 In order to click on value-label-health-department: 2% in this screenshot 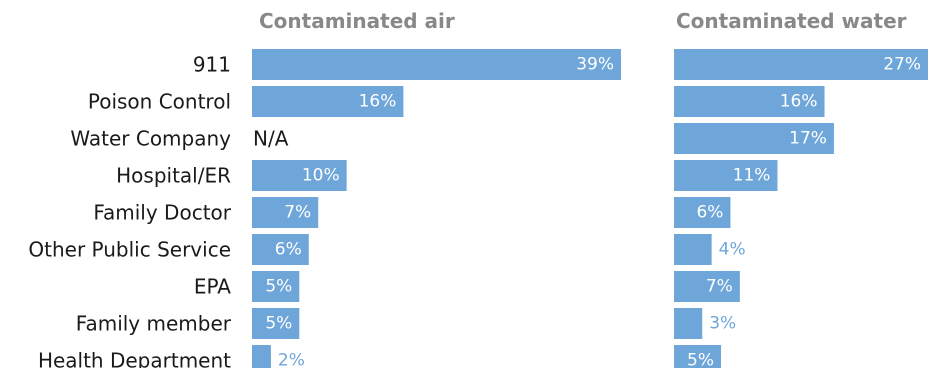, I will do `click(291, 359)`.